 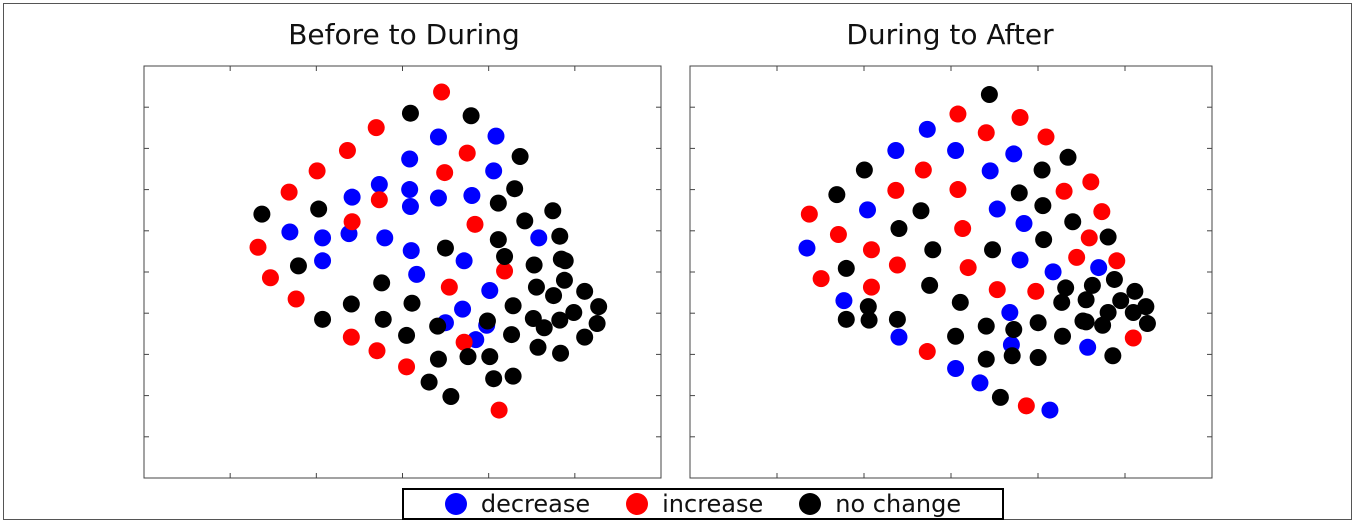 I want to click on chart-title-left: Before to During, so click(x=404, y=34).